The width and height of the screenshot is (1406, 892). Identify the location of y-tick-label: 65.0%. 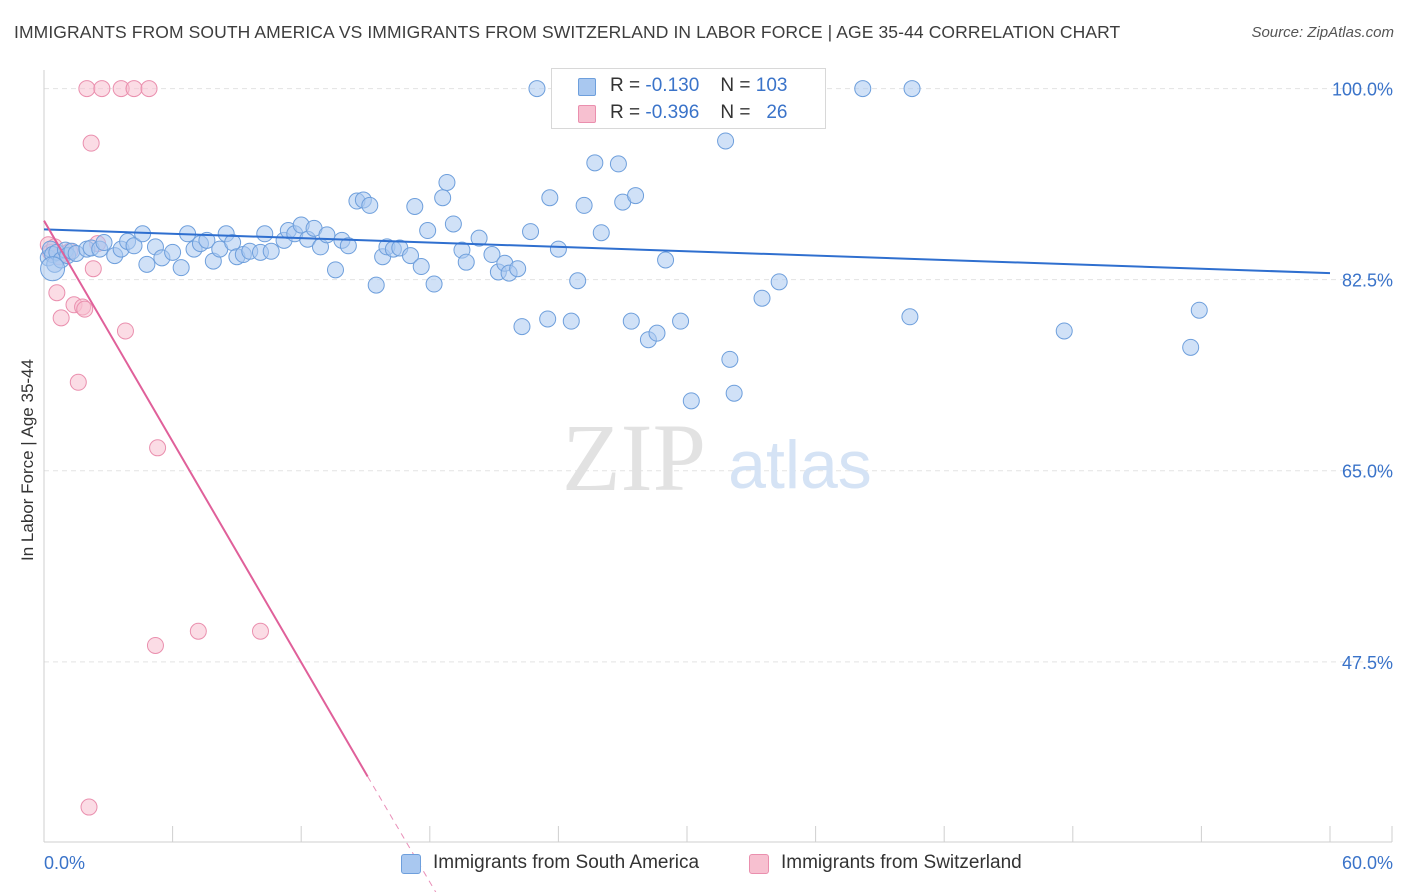
(1367, 472).